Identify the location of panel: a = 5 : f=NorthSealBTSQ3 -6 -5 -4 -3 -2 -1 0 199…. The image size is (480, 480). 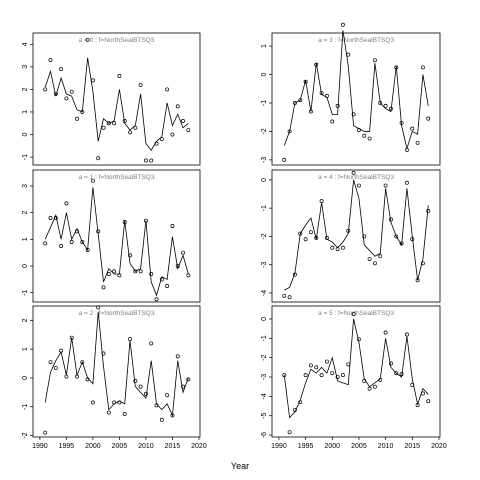
(354, 377).